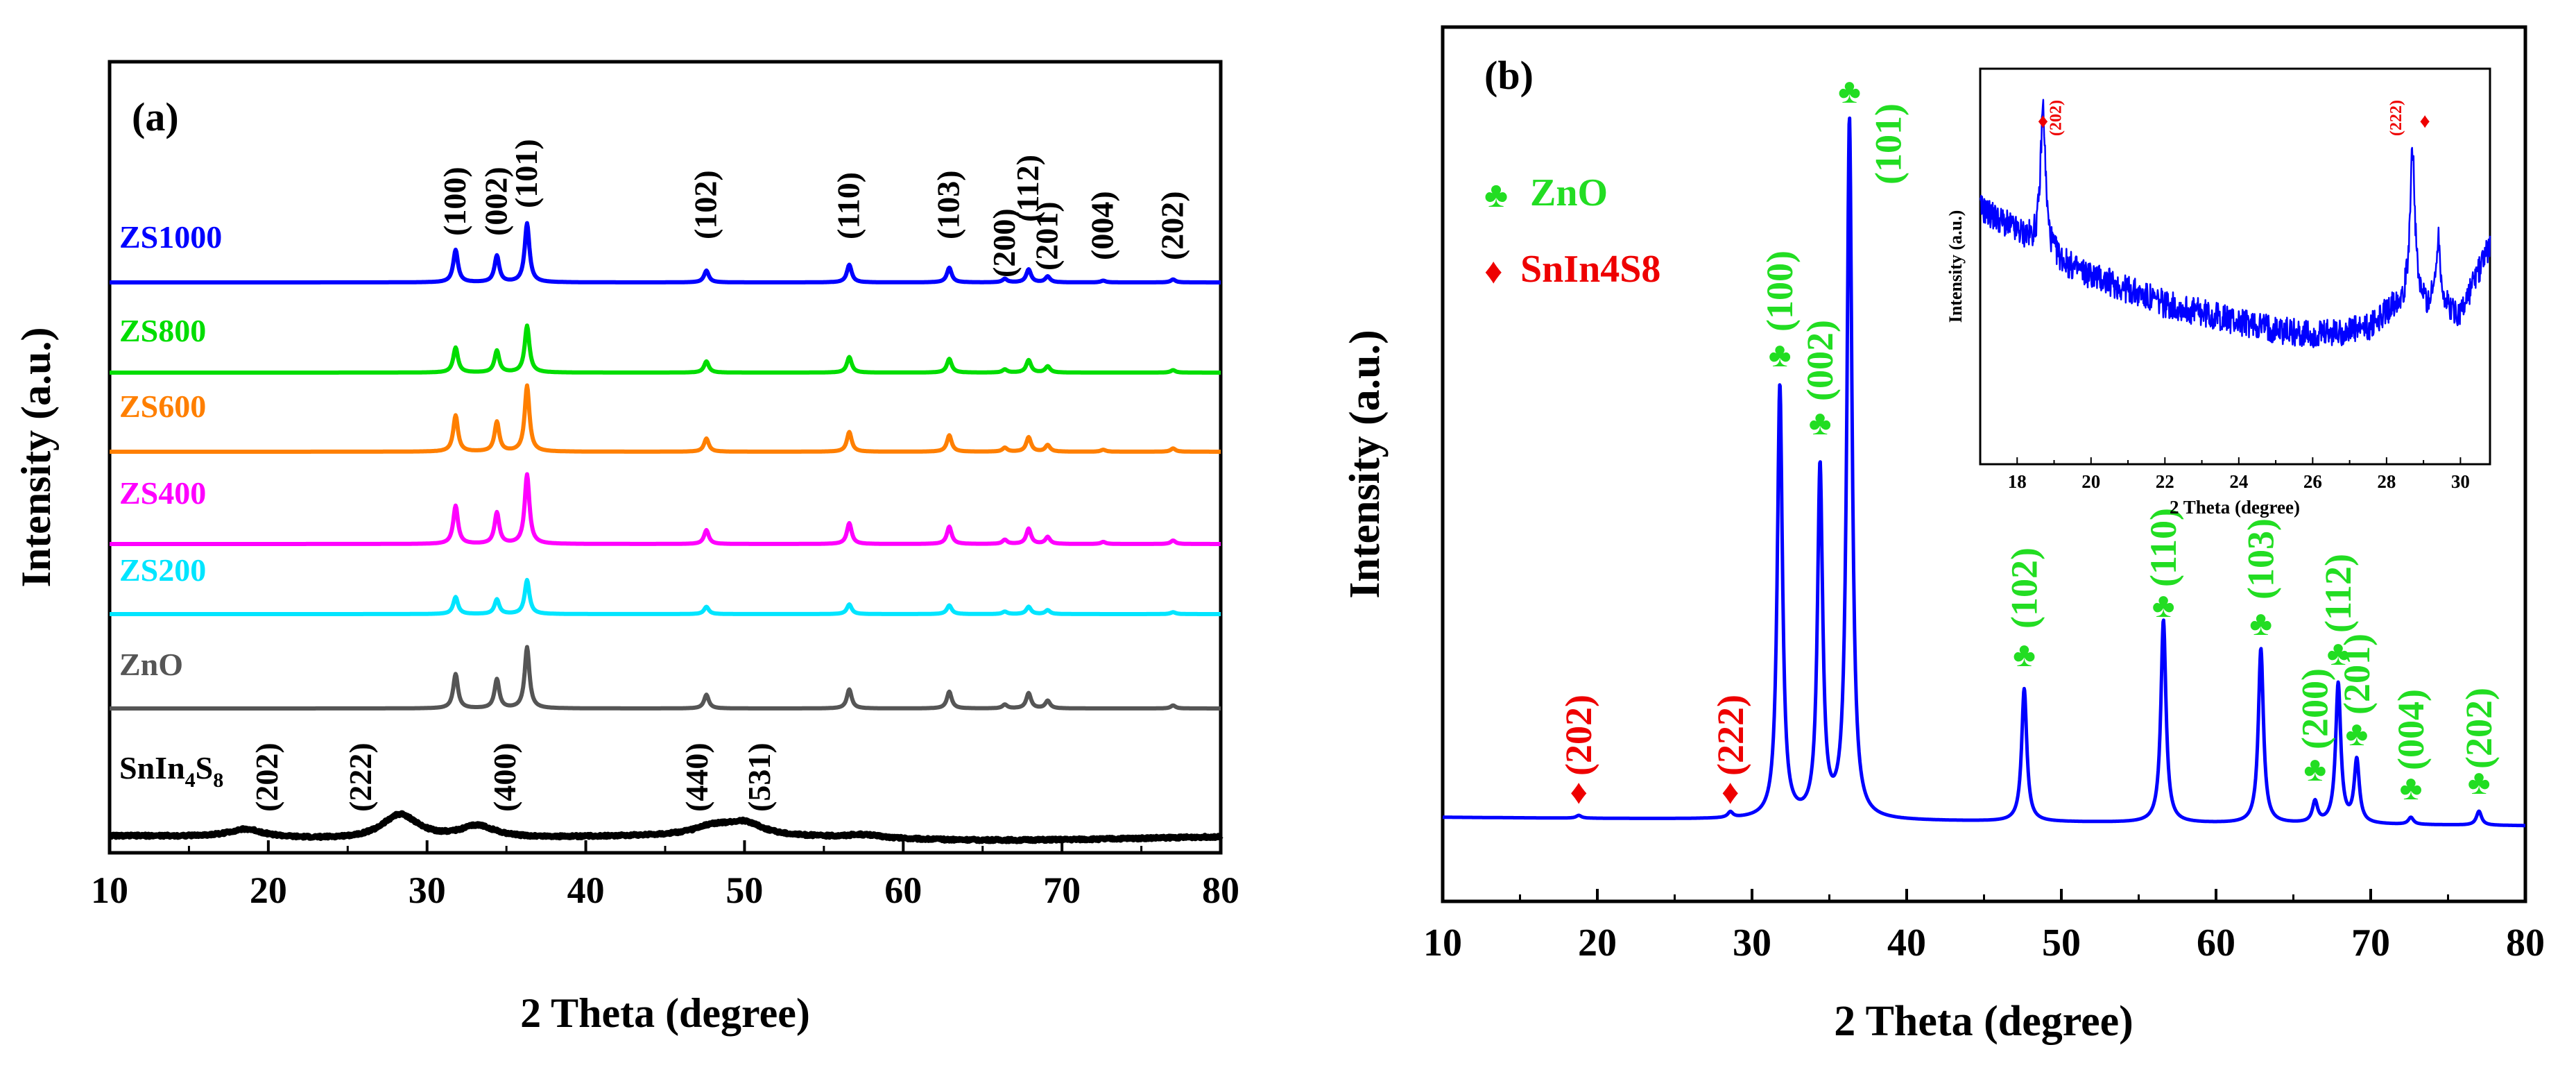  I want to click on panel-a-x-tick-label: 40, so click(586, 890).